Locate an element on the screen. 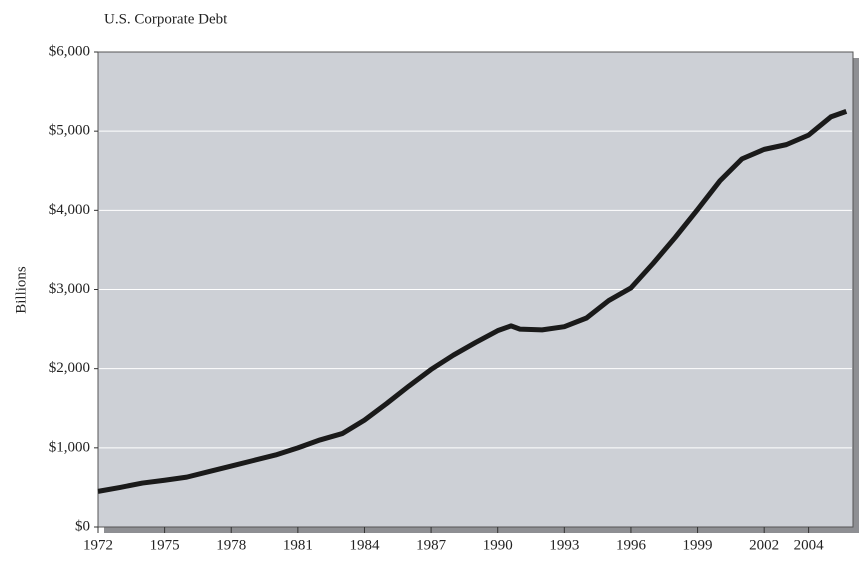 The height and width of the screenshot is (563, 861). x-tick-label: 2004 is located at coordinates (809, 545).